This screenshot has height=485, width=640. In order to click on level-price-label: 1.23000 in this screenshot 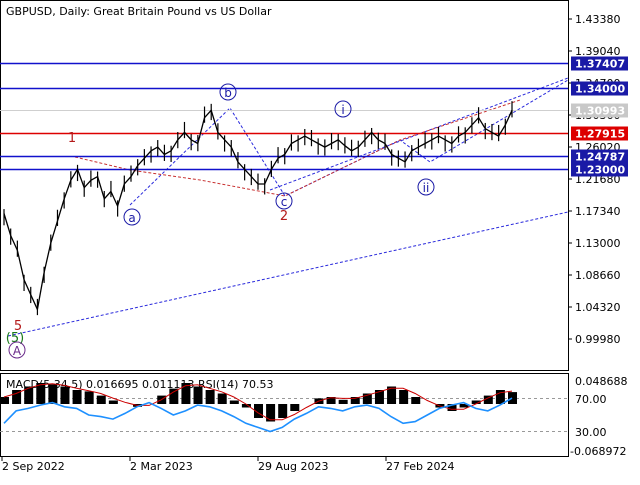, I will do `click(600, 170)`.